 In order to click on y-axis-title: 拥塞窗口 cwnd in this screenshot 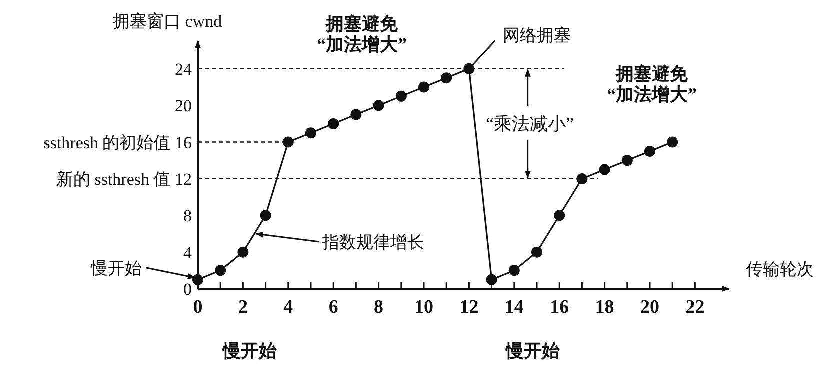, I will do `click(168, 21)`.